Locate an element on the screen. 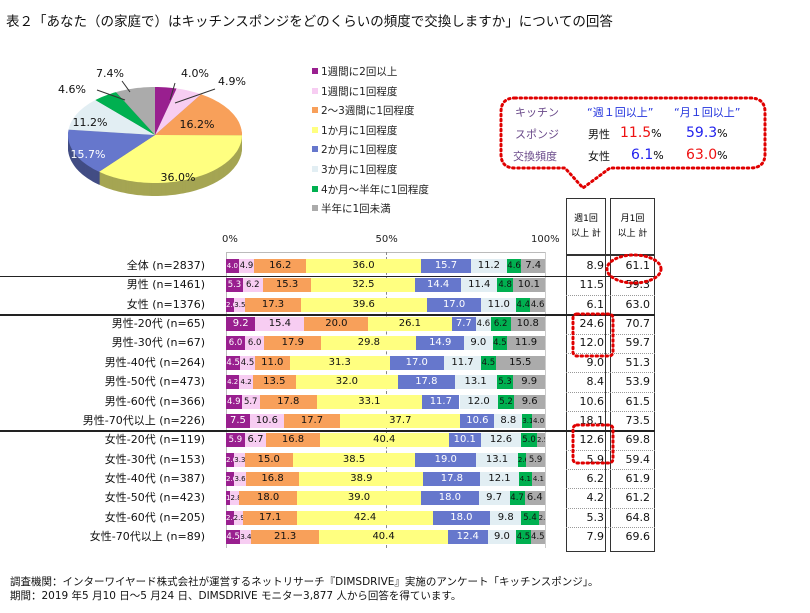  legend-item: 1週間に2回以上 is located at coordinates (354, 72).